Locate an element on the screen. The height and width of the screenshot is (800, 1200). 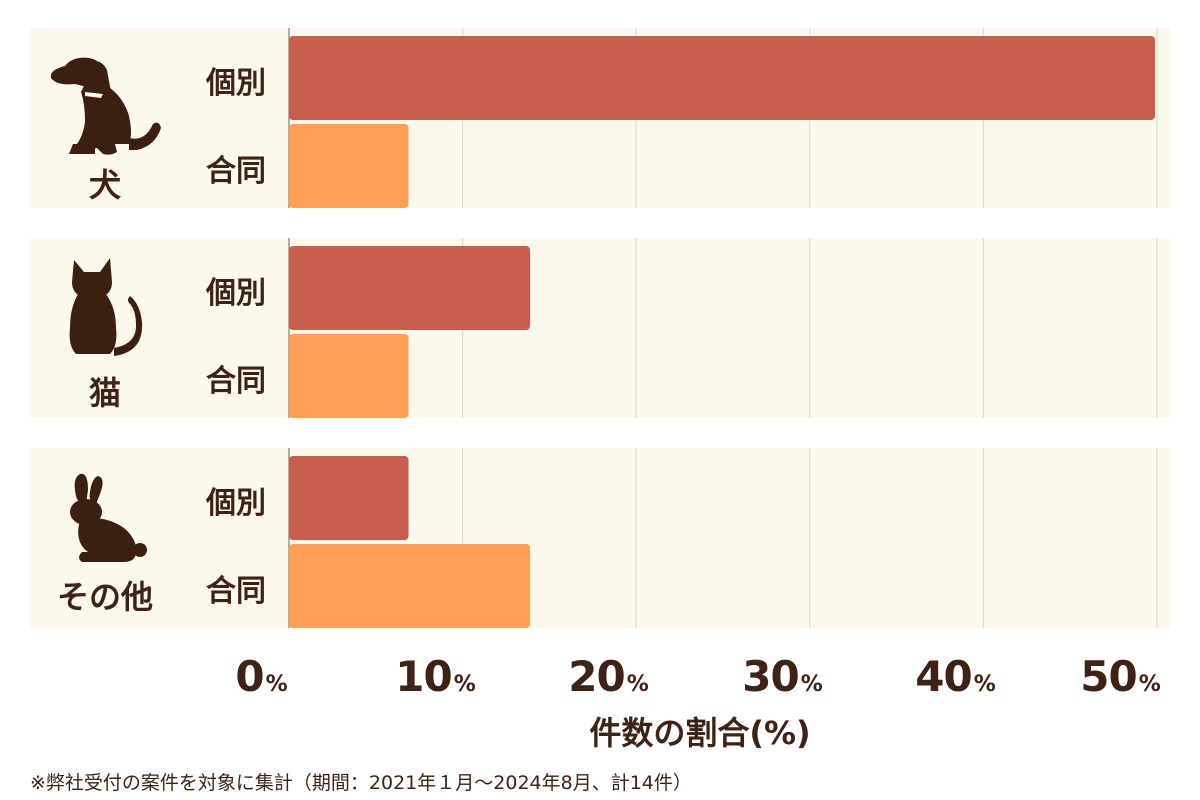
x-tick-20: 20% is located at coordinates (608, 676).